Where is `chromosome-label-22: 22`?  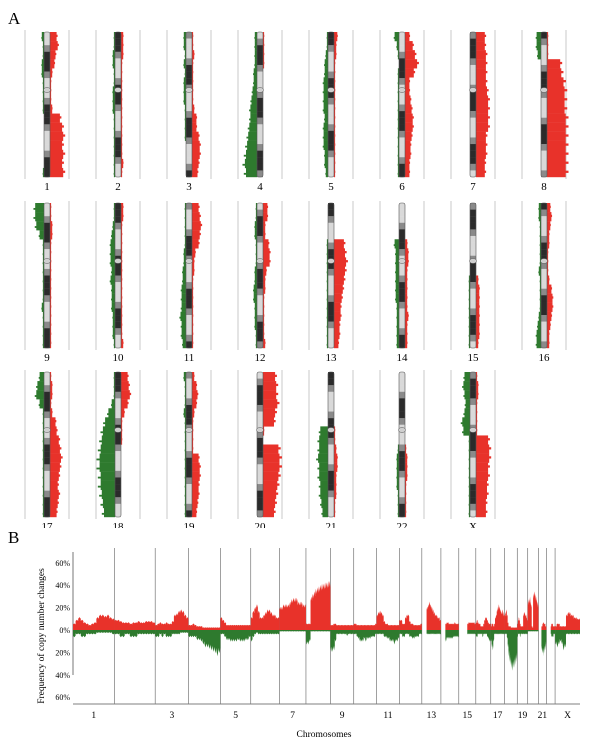
chromosome-label-22: 22 is located at coordinates (402, 524).